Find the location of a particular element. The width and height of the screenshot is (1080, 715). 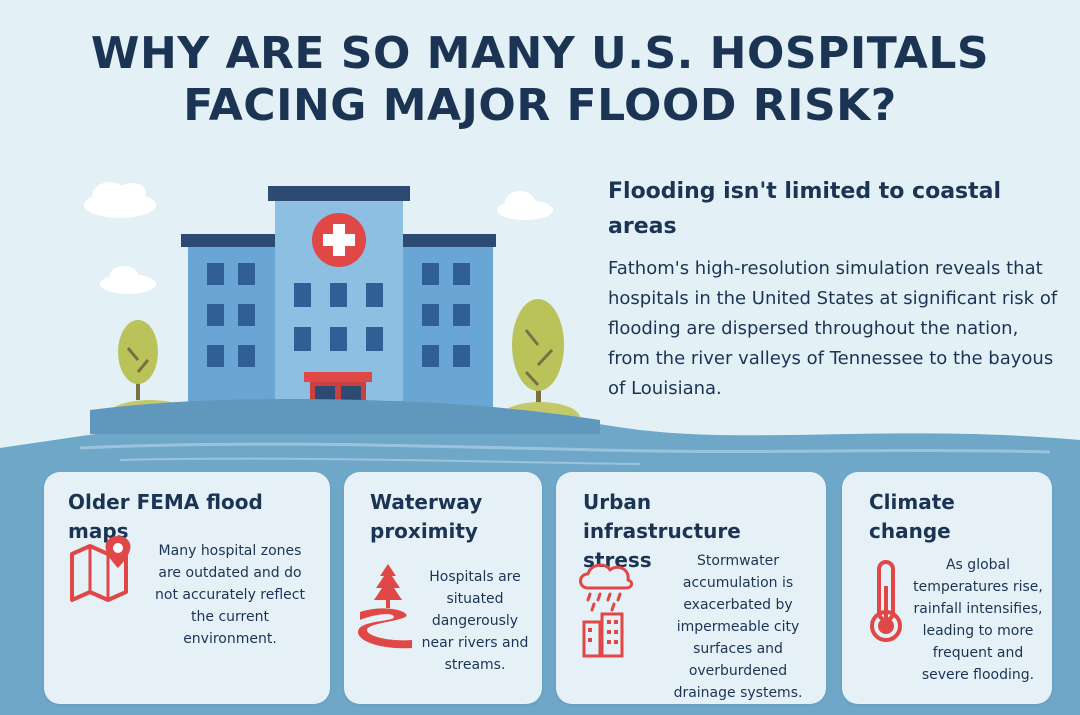

river-icon is located at coordinates (385, 606).